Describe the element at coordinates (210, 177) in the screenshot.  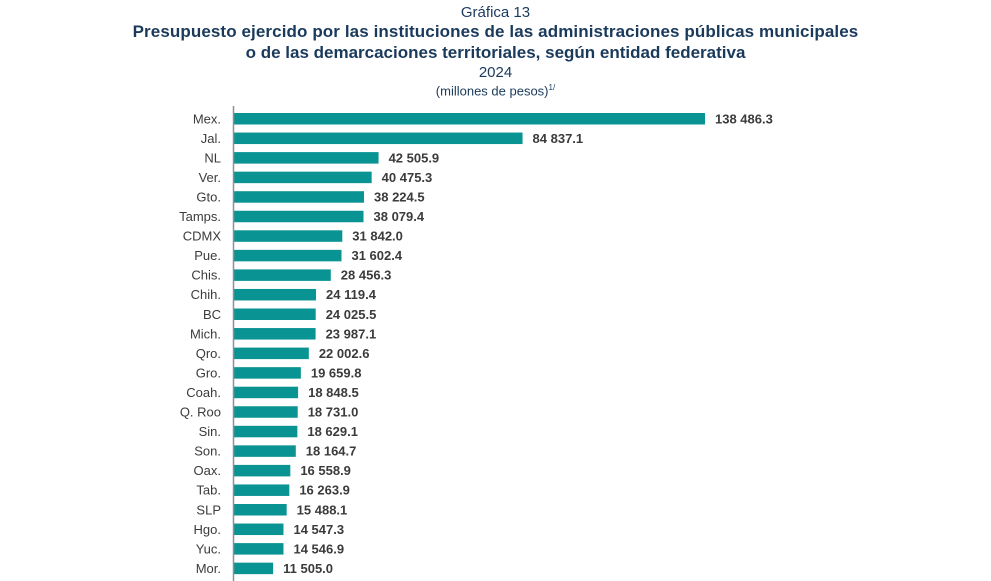
I see `category-label: Ver.` at that location.